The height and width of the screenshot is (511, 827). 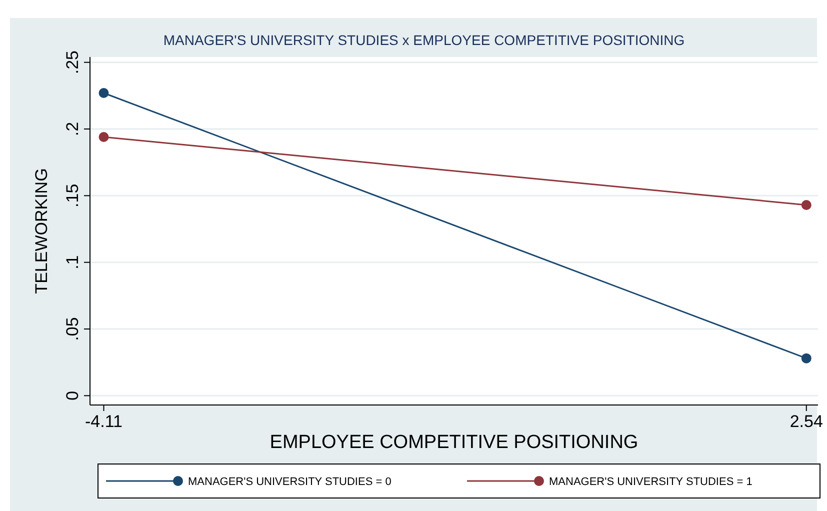 I want to click on legend-label: MANAGER'S UNIVERSITY STUDIES = 1, so click(x=650, y=482).